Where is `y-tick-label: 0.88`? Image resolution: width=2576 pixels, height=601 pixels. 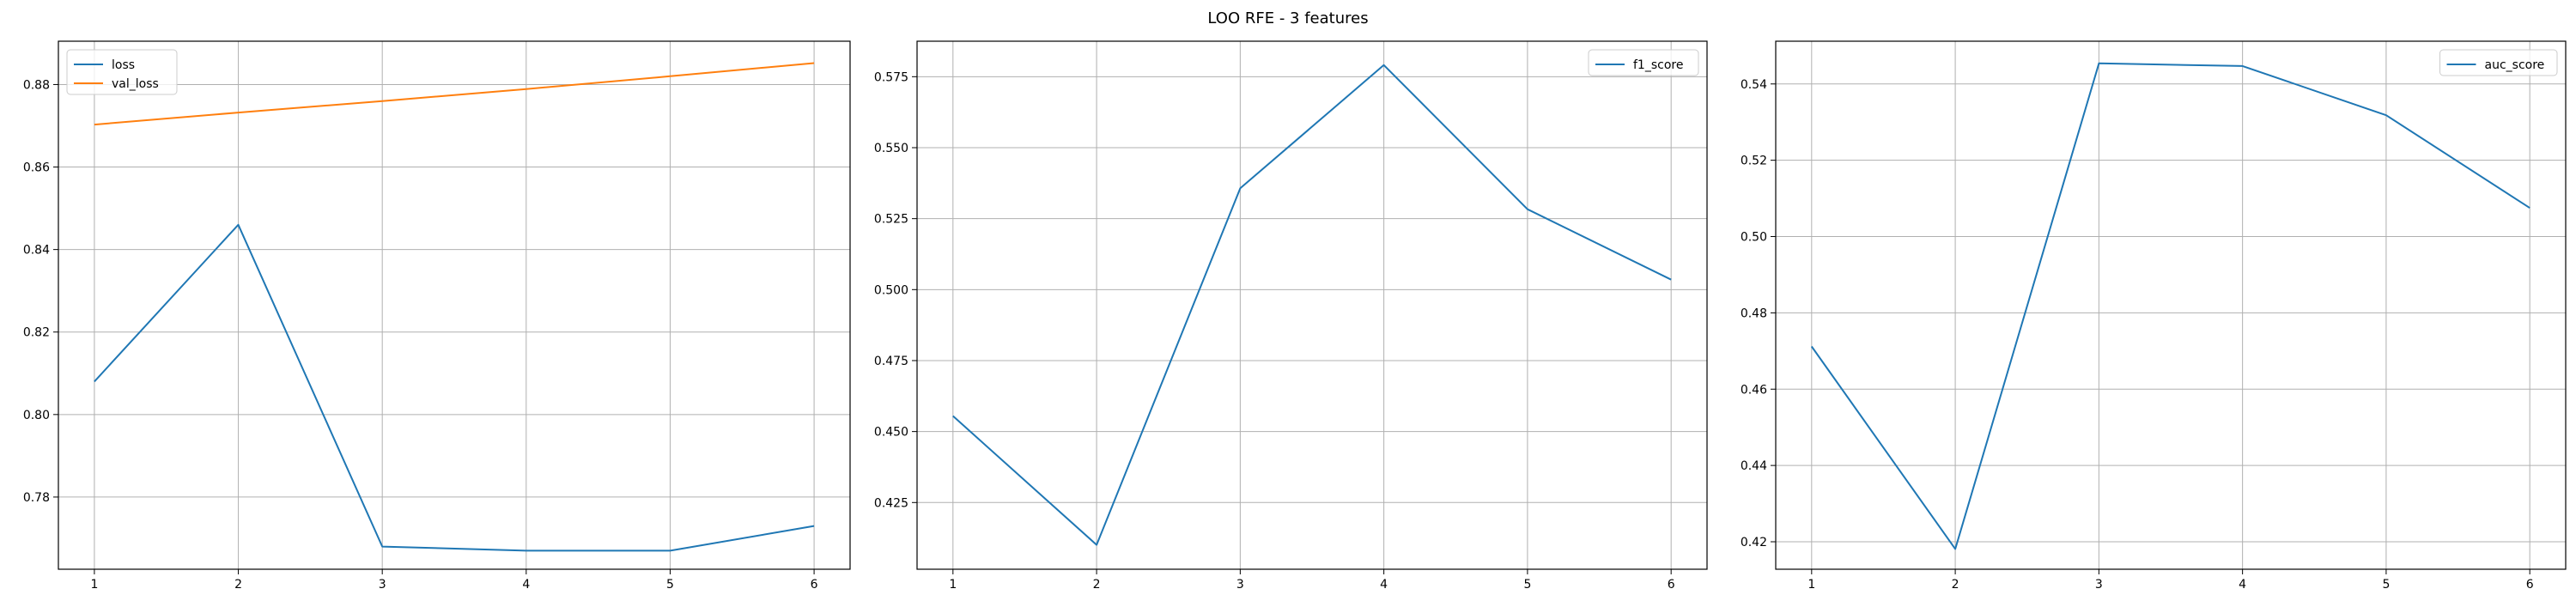
y-tick-label: 0.88 is located at coordinates (36, 85).